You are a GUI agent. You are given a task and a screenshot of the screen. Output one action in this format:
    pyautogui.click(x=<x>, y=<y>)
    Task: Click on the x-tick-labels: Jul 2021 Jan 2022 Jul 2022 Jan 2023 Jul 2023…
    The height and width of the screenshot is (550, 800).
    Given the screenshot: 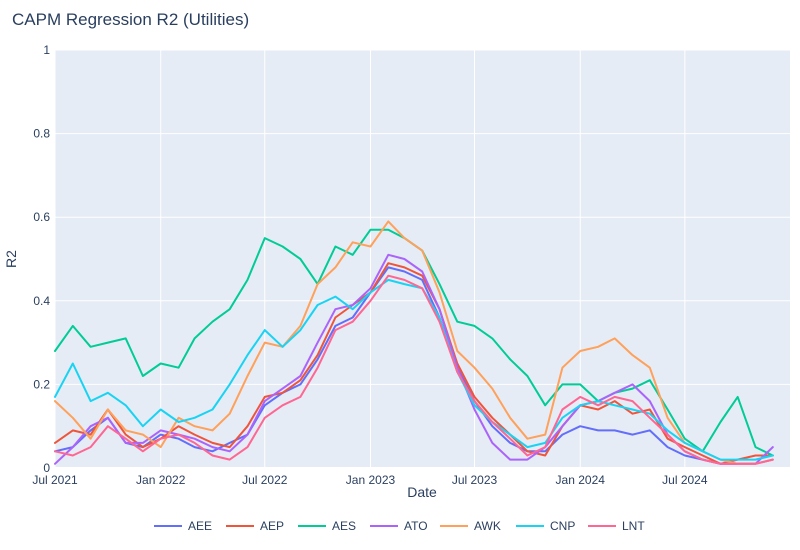 What is the action you would take?
    pyautogui.click(x=370, y=480)
    